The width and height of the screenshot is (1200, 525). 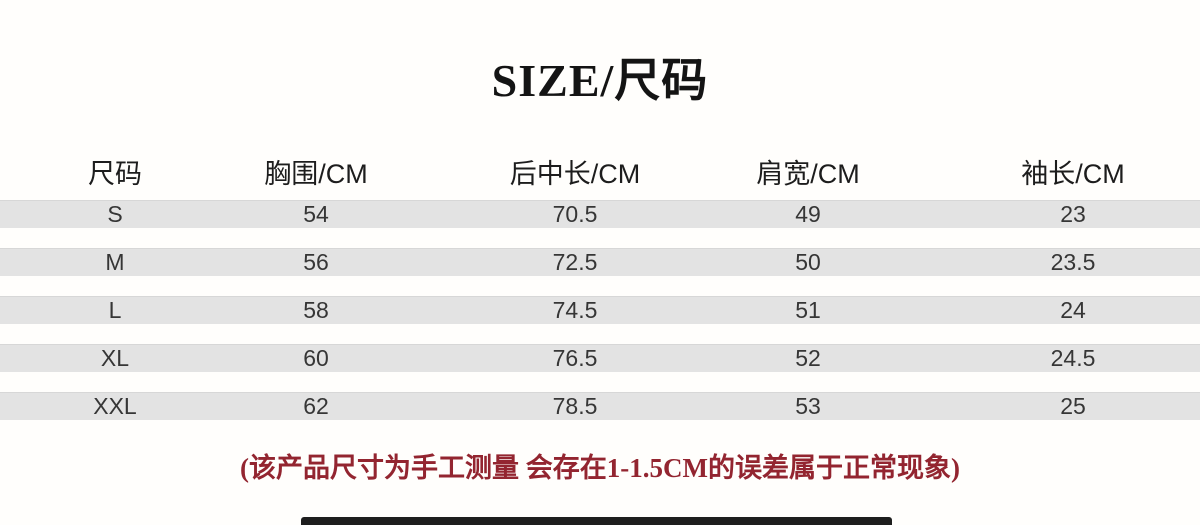 What do you see at coordinates (115, 214) in the screenshot?
I see `table-cell: S` at bounding box center [115, 214].